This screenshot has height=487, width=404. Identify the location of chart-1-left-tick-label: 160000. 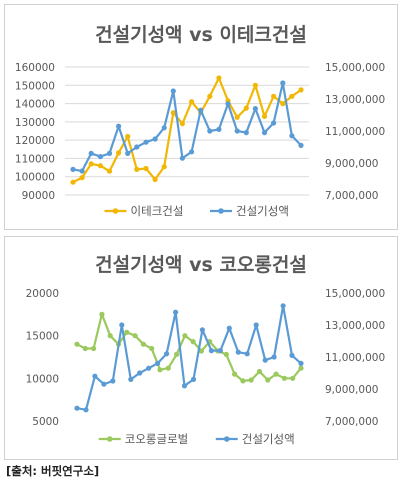
(35, 68).